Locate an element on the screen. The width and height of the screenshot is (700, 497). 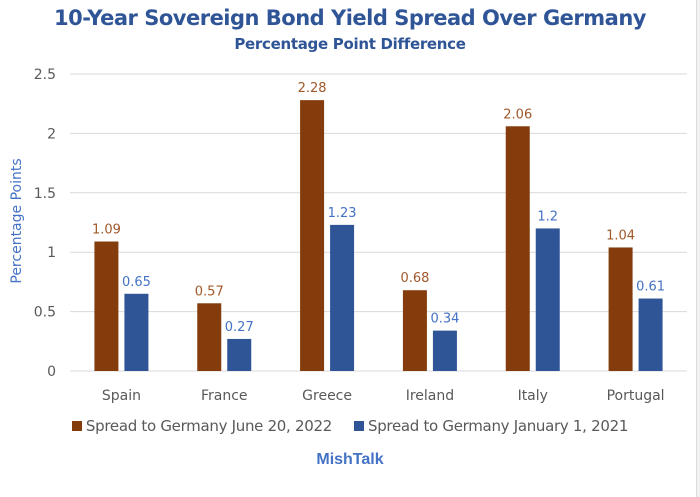
data-label: 0.27 is located at coordinates (239, 327).